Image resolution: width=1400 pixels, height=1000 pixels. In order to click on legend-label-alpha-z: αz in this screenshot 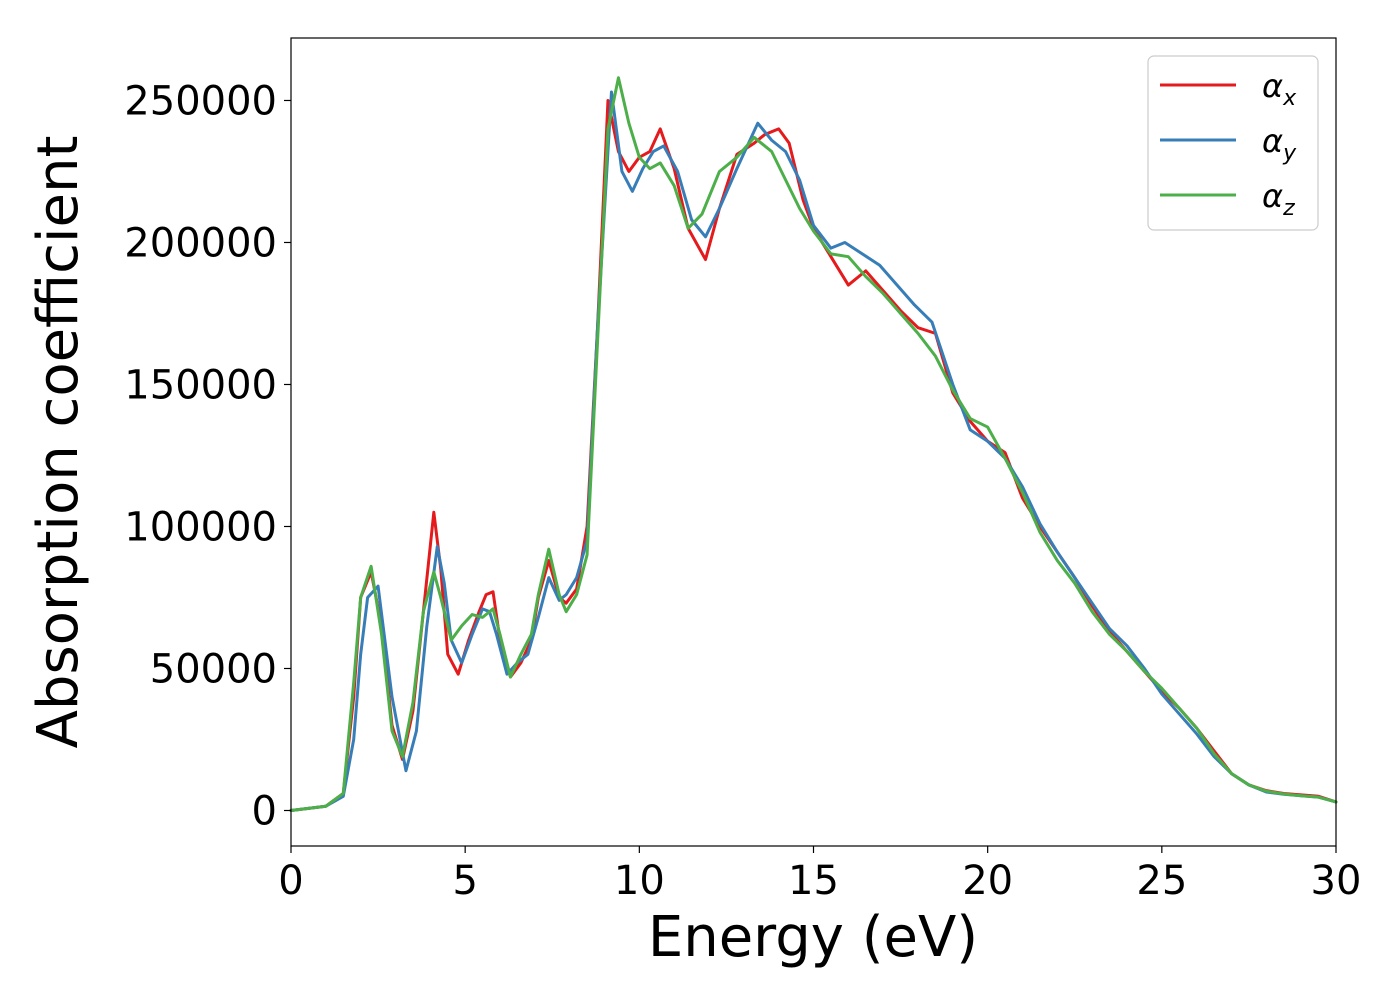, I will do `click(1278, 199)`.